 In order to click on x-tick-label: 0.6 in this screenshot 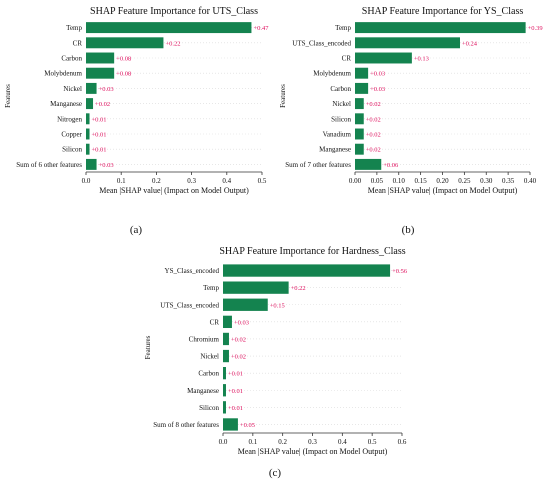, I will do `click(402, 442)`.